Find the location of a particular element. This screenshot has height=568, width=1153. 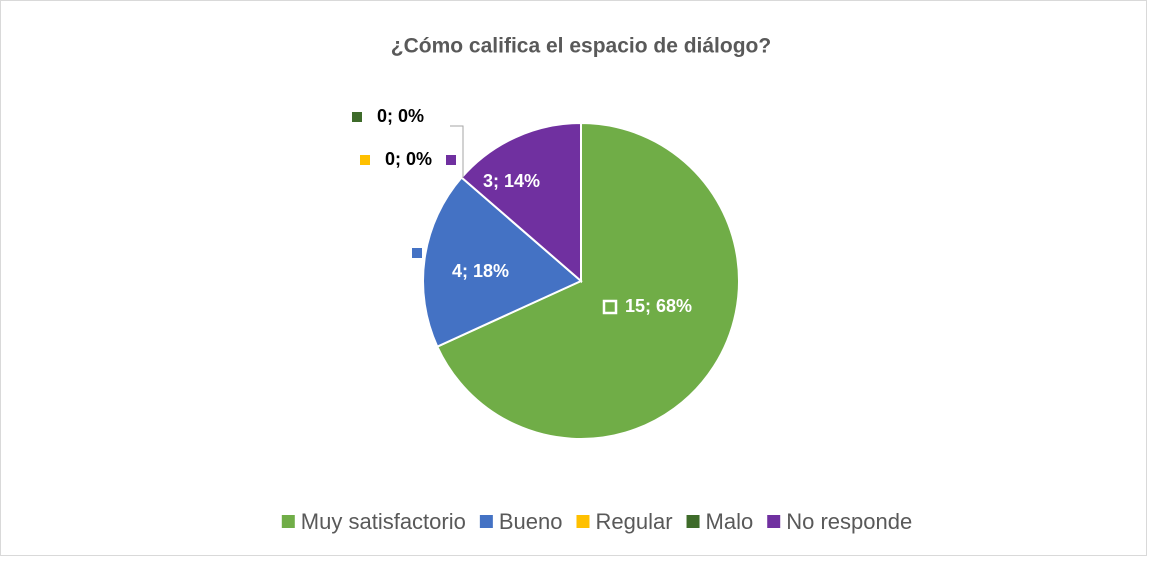

chart-title: ¿Cómo califica el espacio de diálogo? is located at coordinates (581, 46).